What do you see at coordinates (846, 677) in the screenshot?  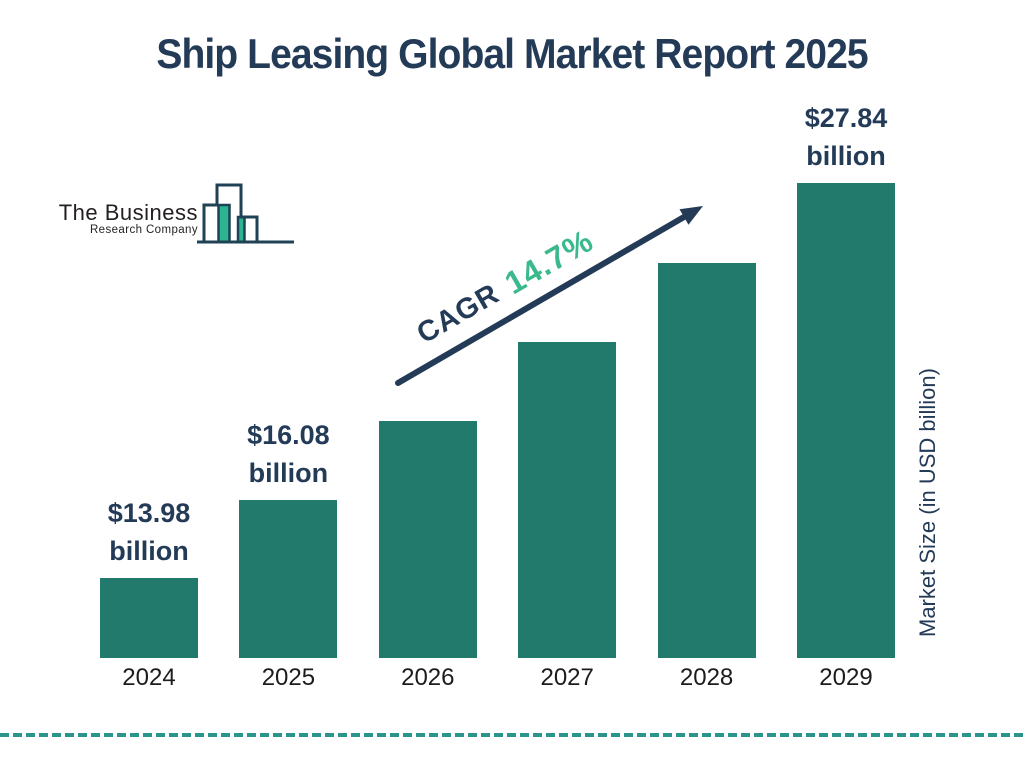 I see `x-axis-label-2029: 2029` at bounding box center [846, 677].